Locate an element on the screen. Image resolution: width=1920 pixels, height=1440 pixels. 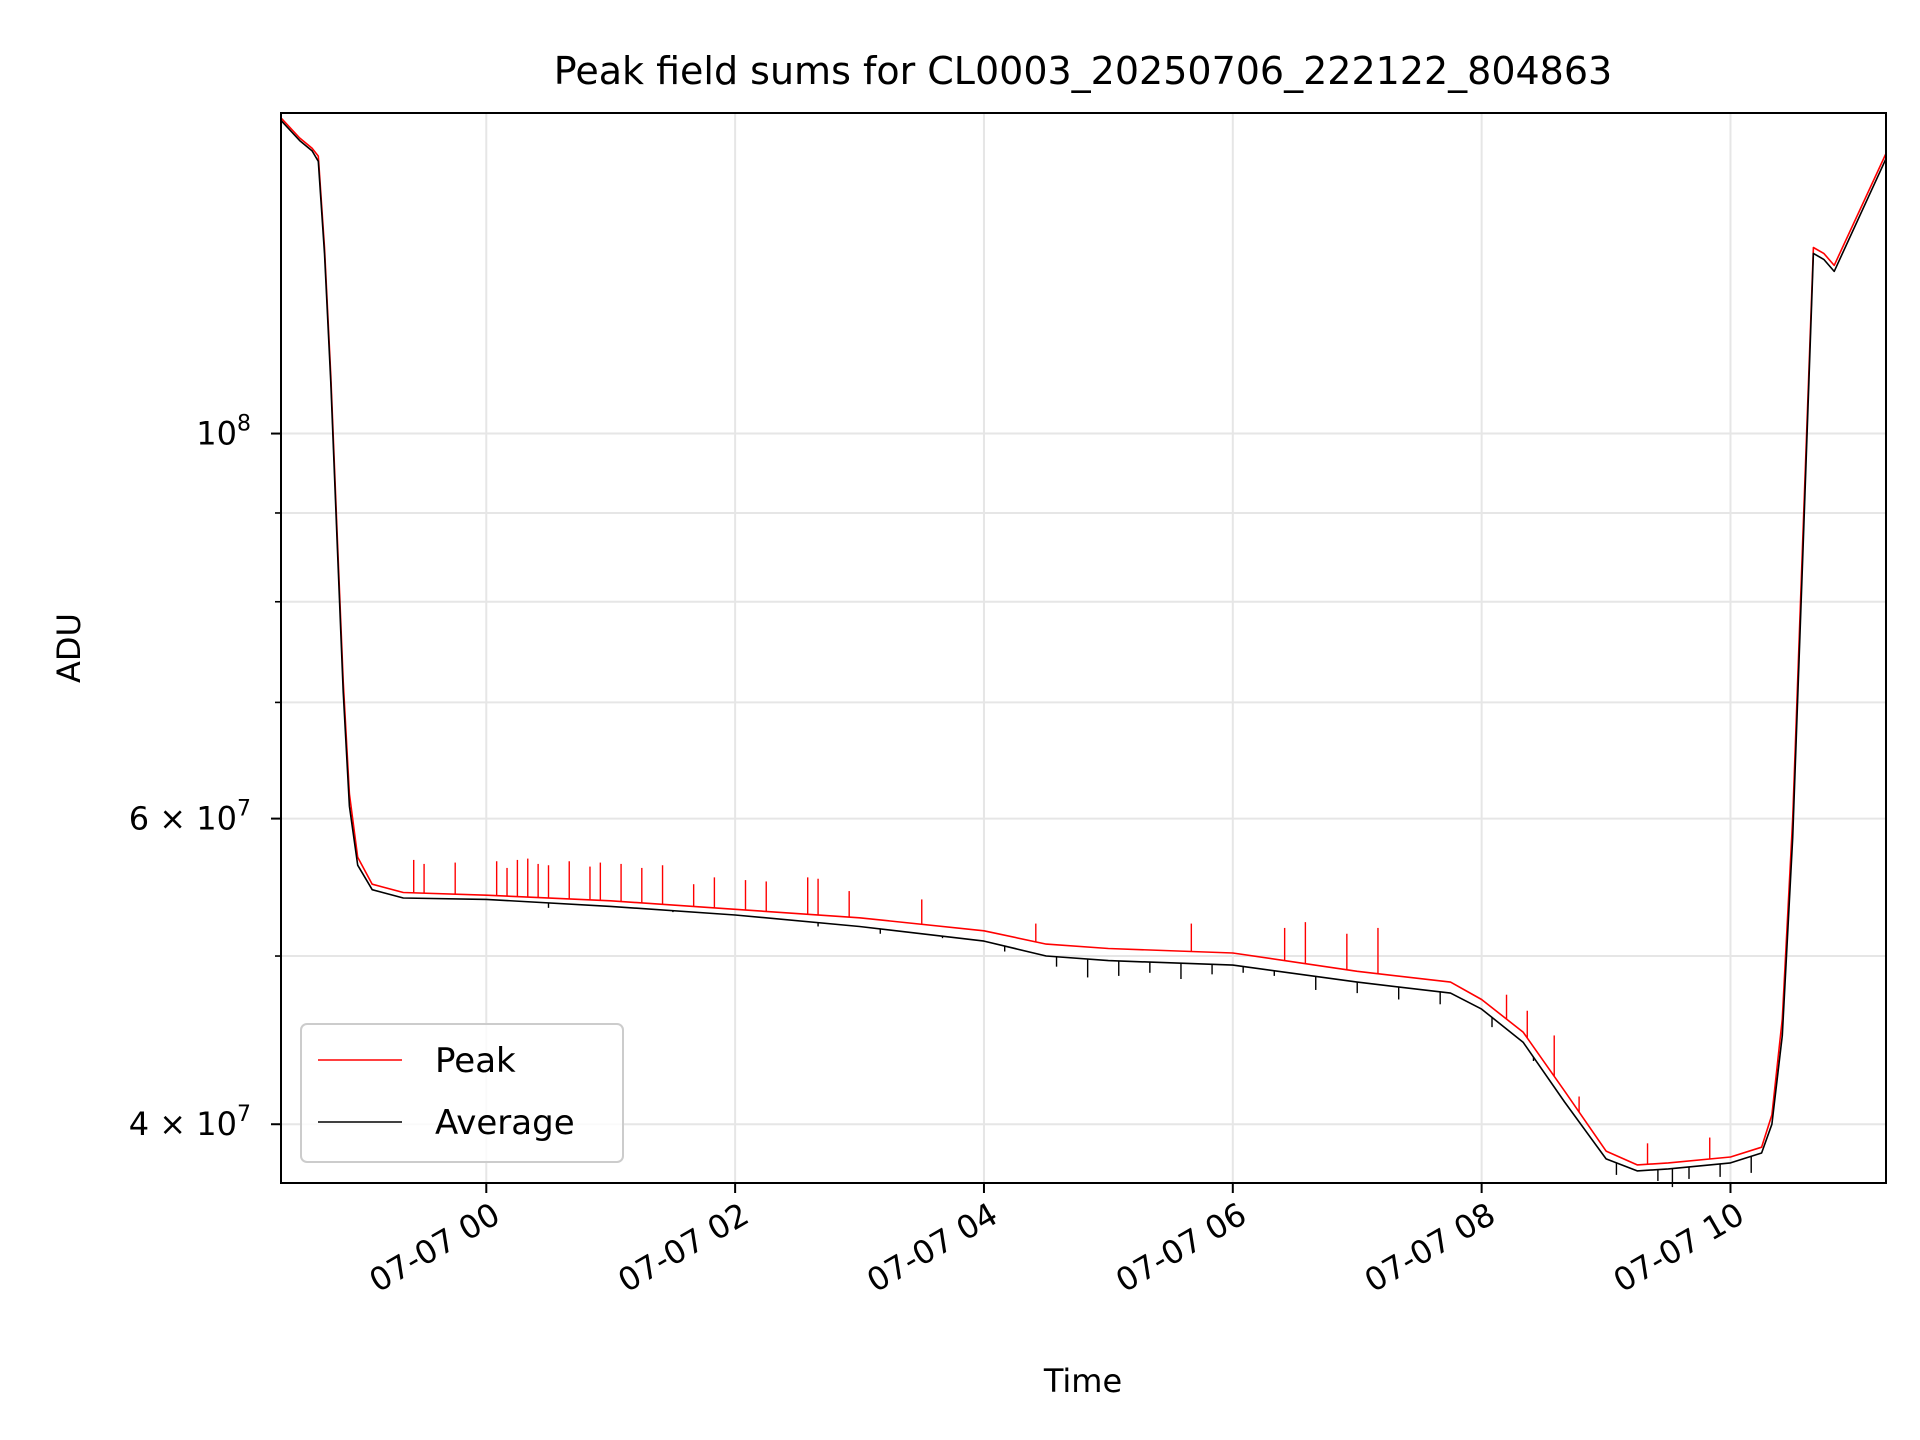
x-axis-label: Time is located at coordinates (1082, 1381).